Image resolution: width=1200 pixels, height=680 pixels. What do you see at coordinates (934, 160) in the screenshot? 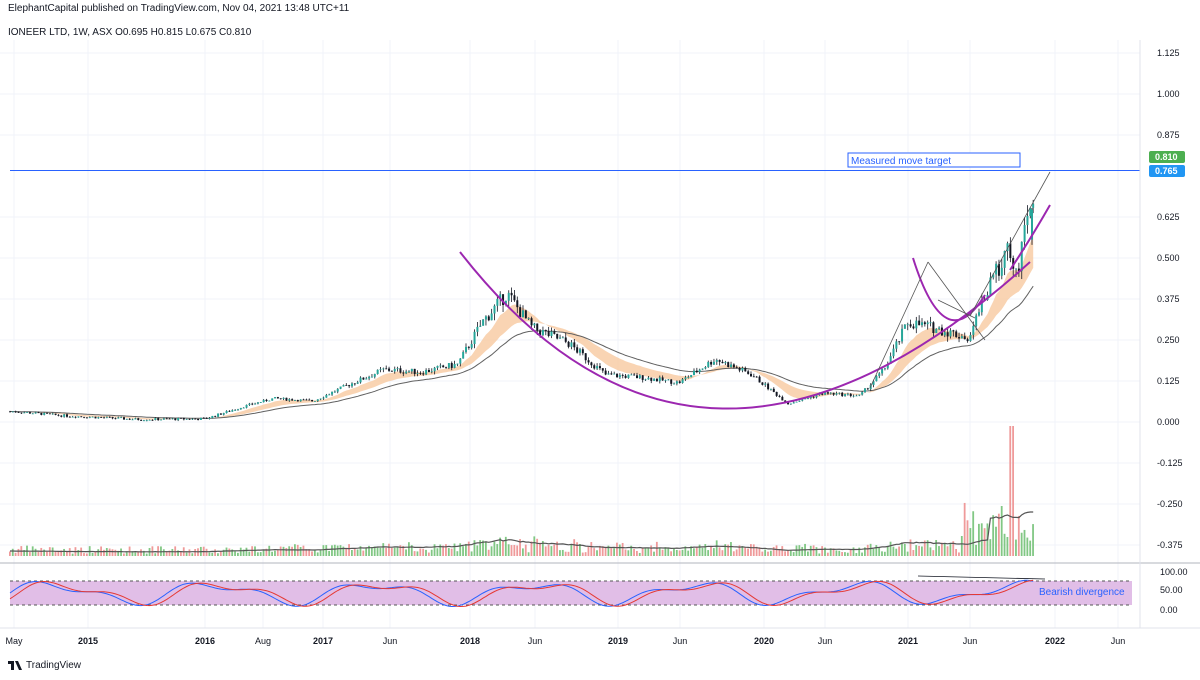
I see `target-annotation-box` at bounding box center [934, 160].